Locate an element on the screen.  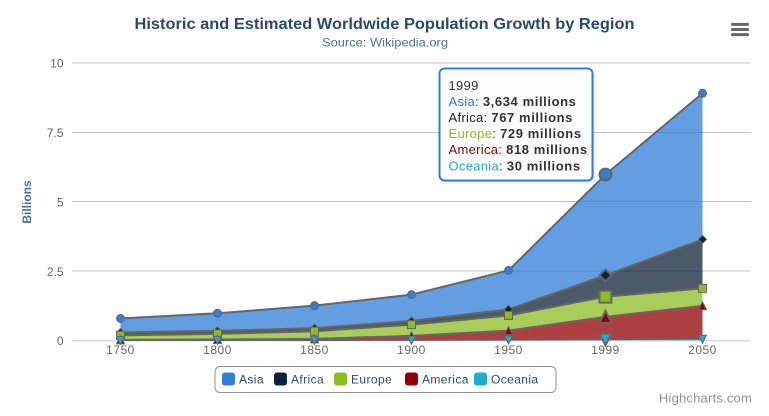
svg-text: Africa is located at coordinates (307, 380).